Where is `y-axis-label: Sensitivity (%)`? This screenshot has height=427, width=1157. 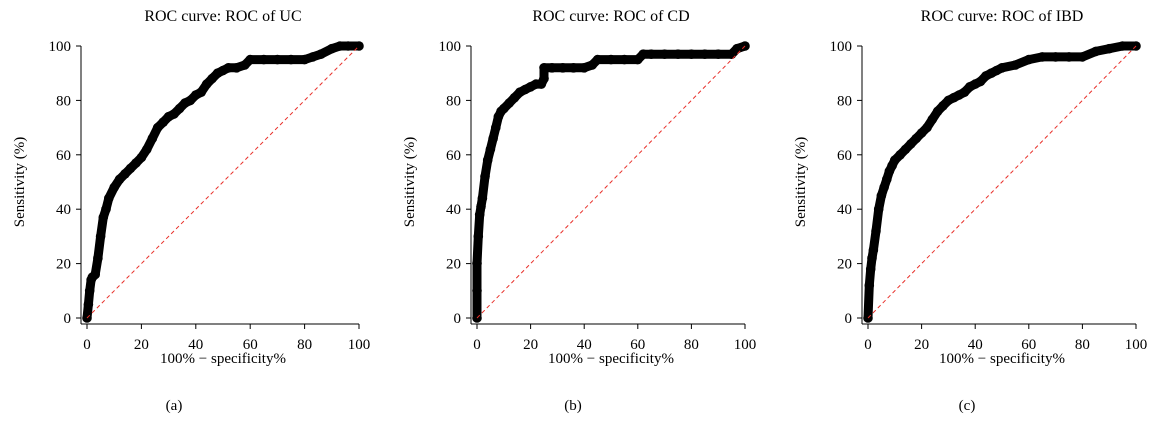 y-axis-label: Sensitivity (%) is located at coordinates (801, 182).